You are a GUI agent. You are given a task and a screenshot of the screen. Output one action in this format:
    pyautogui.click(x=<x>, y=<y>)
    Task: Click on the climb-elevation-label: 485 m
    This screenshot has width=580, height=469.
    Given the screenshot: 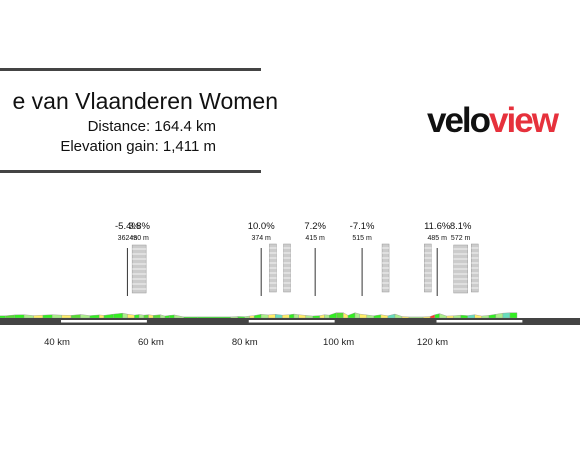 What is the action you would take?
    pyautogui.click(x=437, y=238)
    